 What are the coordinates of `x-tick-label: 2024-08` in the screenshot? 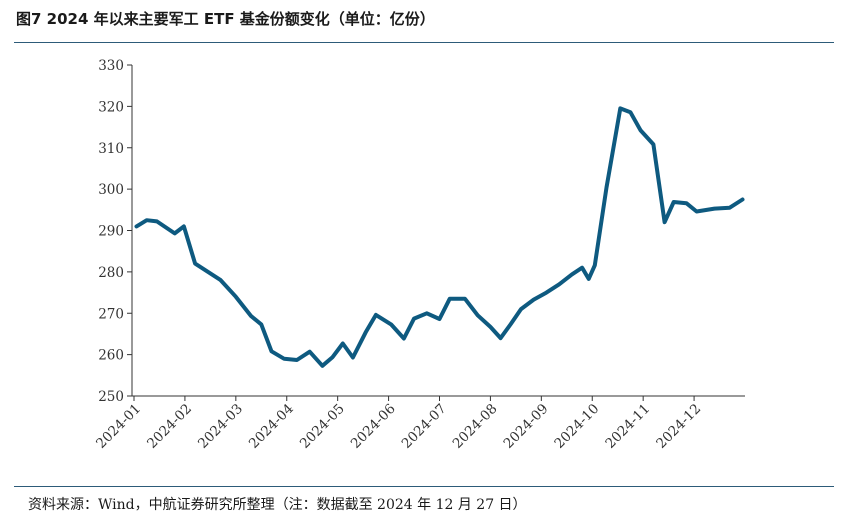 It's located at (475, 426).